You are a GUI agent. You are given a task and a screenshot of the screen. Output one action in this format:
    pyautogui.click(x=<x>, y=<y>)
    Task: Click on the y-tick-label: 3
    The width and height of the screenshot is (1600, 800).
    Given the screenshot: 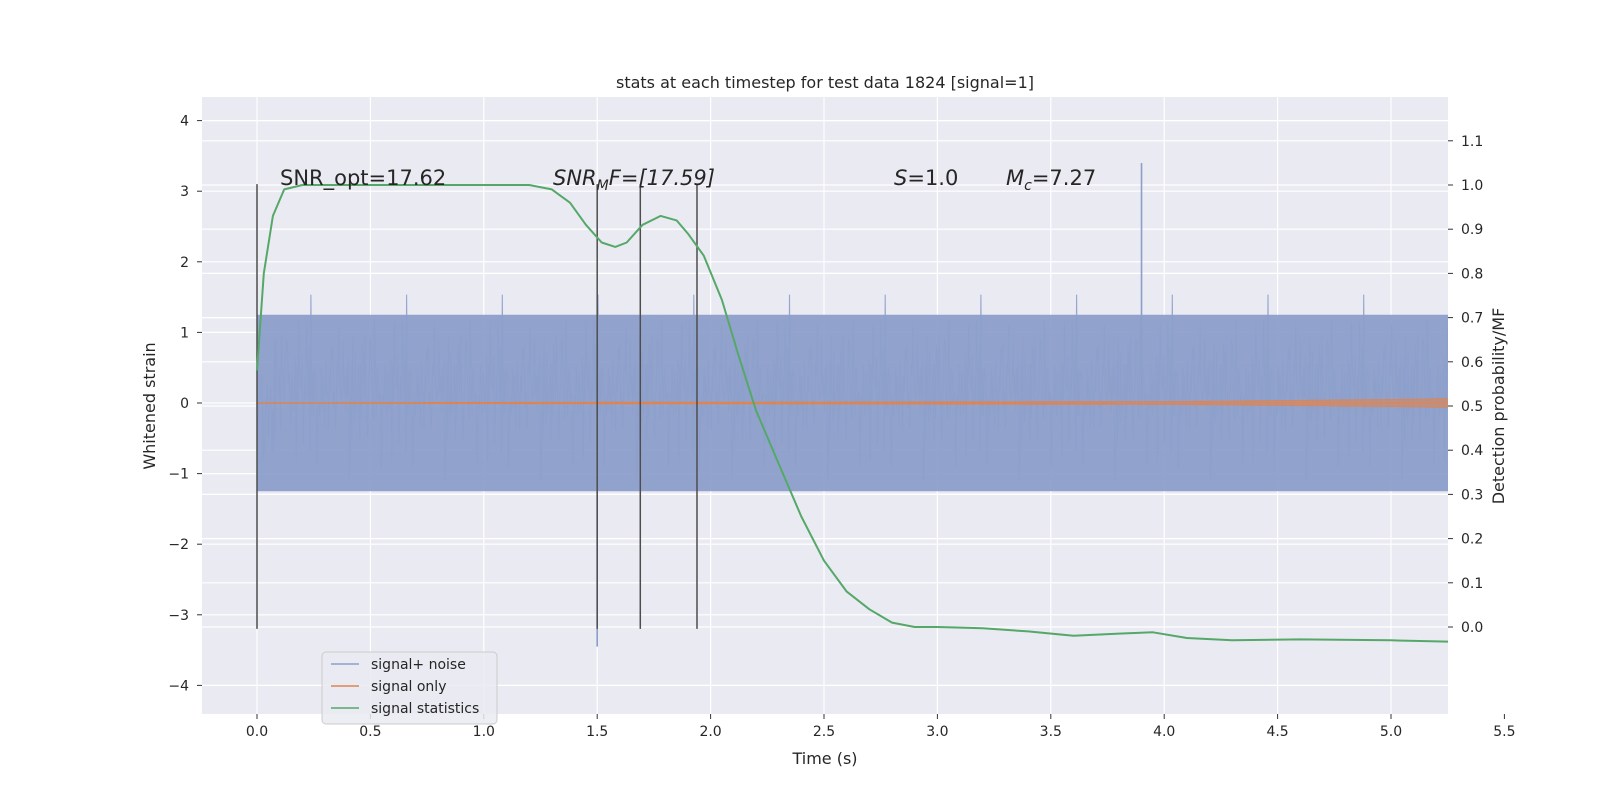 What is the action you would take?
    pyautogui.click(x=184, y=192)
    